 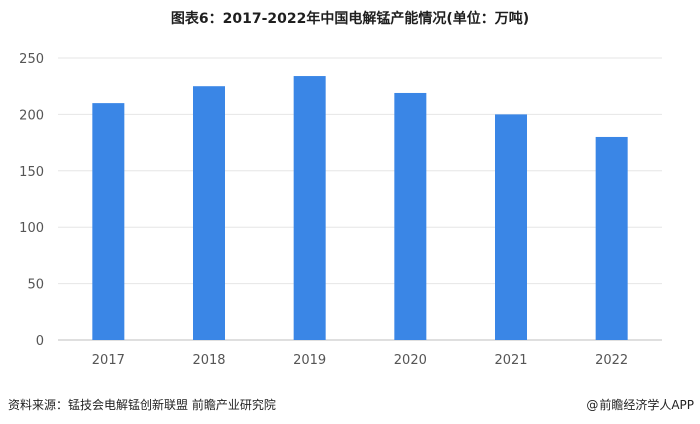 I want to click on x-tick-label: 2022, so click(x=611, y=360).